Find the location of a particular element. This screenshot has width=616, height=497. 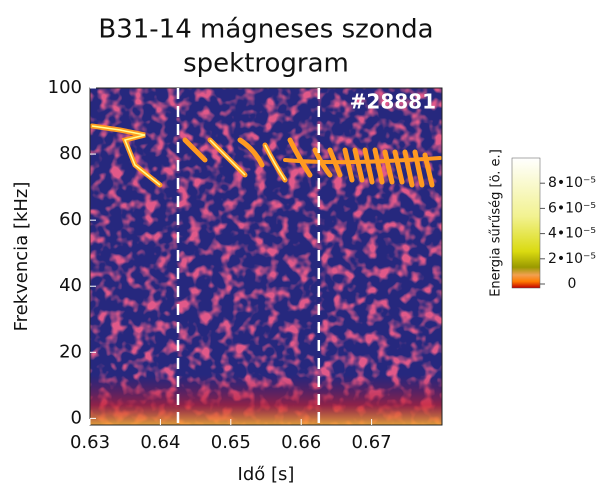

x-tick-label: 0.64 is located at coordinates (160, 442).